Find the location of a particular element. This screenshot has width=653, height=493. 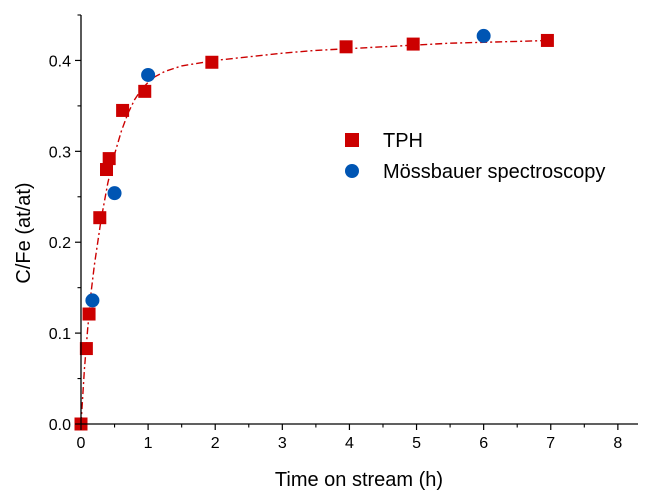

y-tick-label: 0.0 is located at coordinates (60, 425).